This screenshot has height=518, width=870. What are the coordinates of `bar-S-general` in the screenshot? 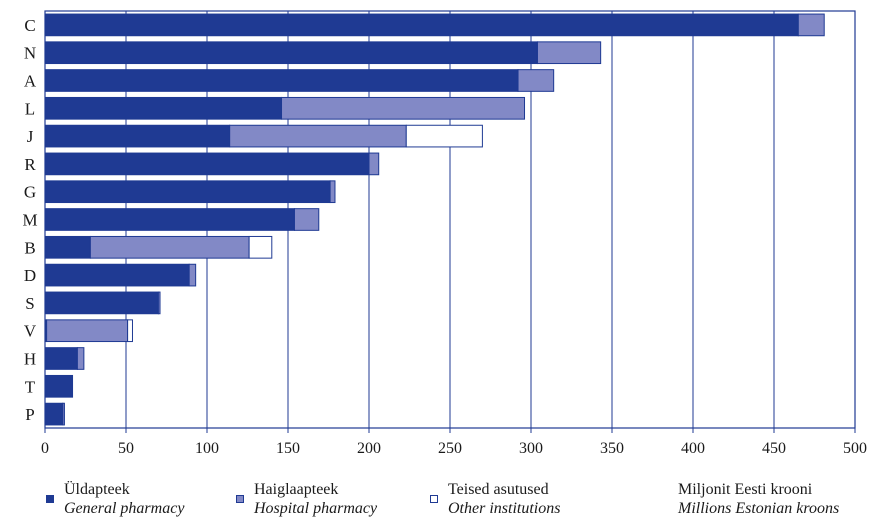 It's located at (101, 303).